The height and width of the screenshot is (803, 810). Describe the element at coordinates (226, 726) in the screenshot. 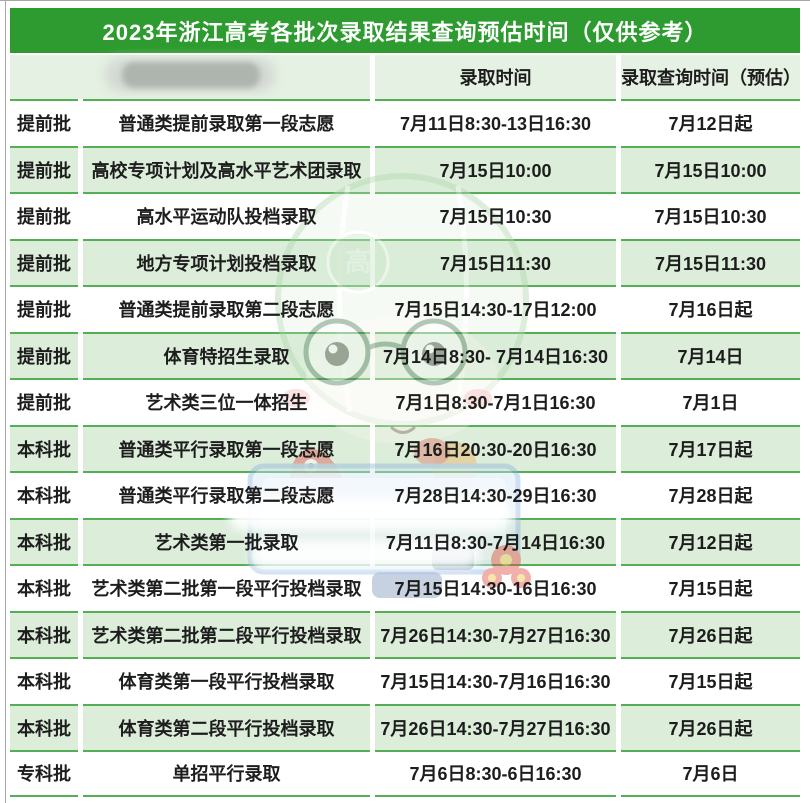

I see `item-cell: 体育类第二段平行投档录取` at that location.